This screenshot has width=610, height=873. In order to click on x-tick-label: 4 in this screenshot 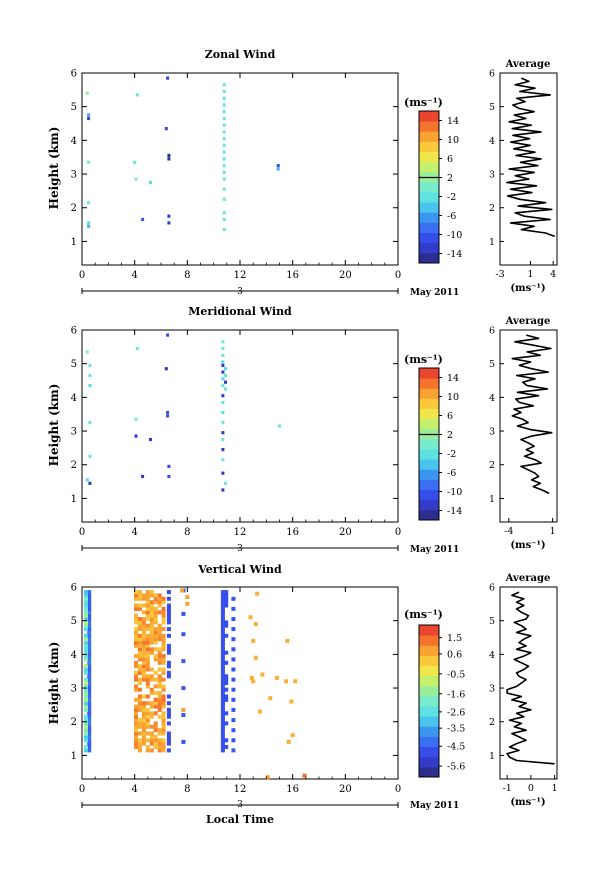, I will do `click(134, 789)`.